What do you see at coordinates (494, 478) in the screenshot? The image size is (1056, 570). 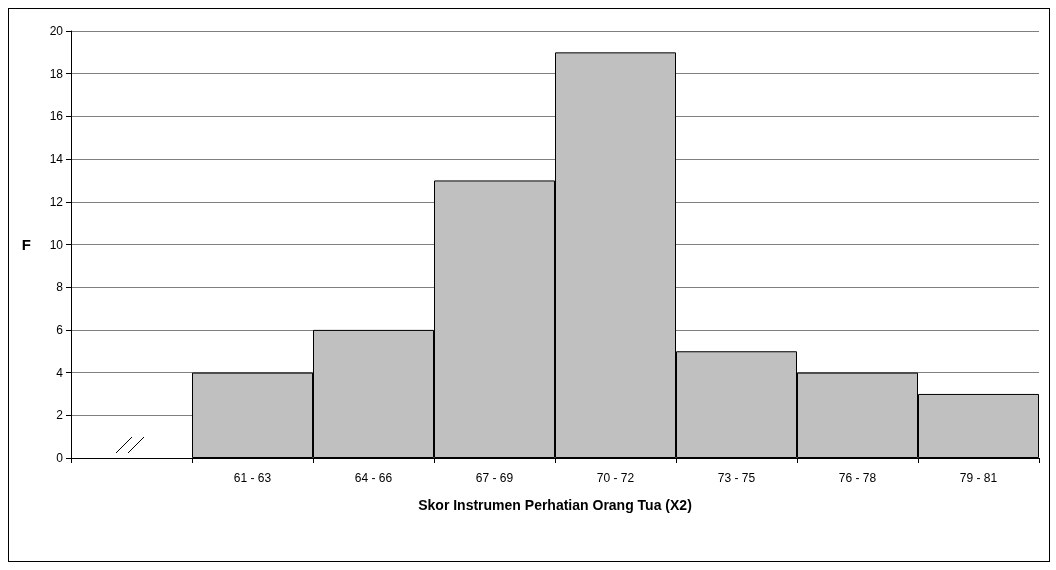 I see `x-tick-label: 67 - 69` at bounding box center [494, 478].